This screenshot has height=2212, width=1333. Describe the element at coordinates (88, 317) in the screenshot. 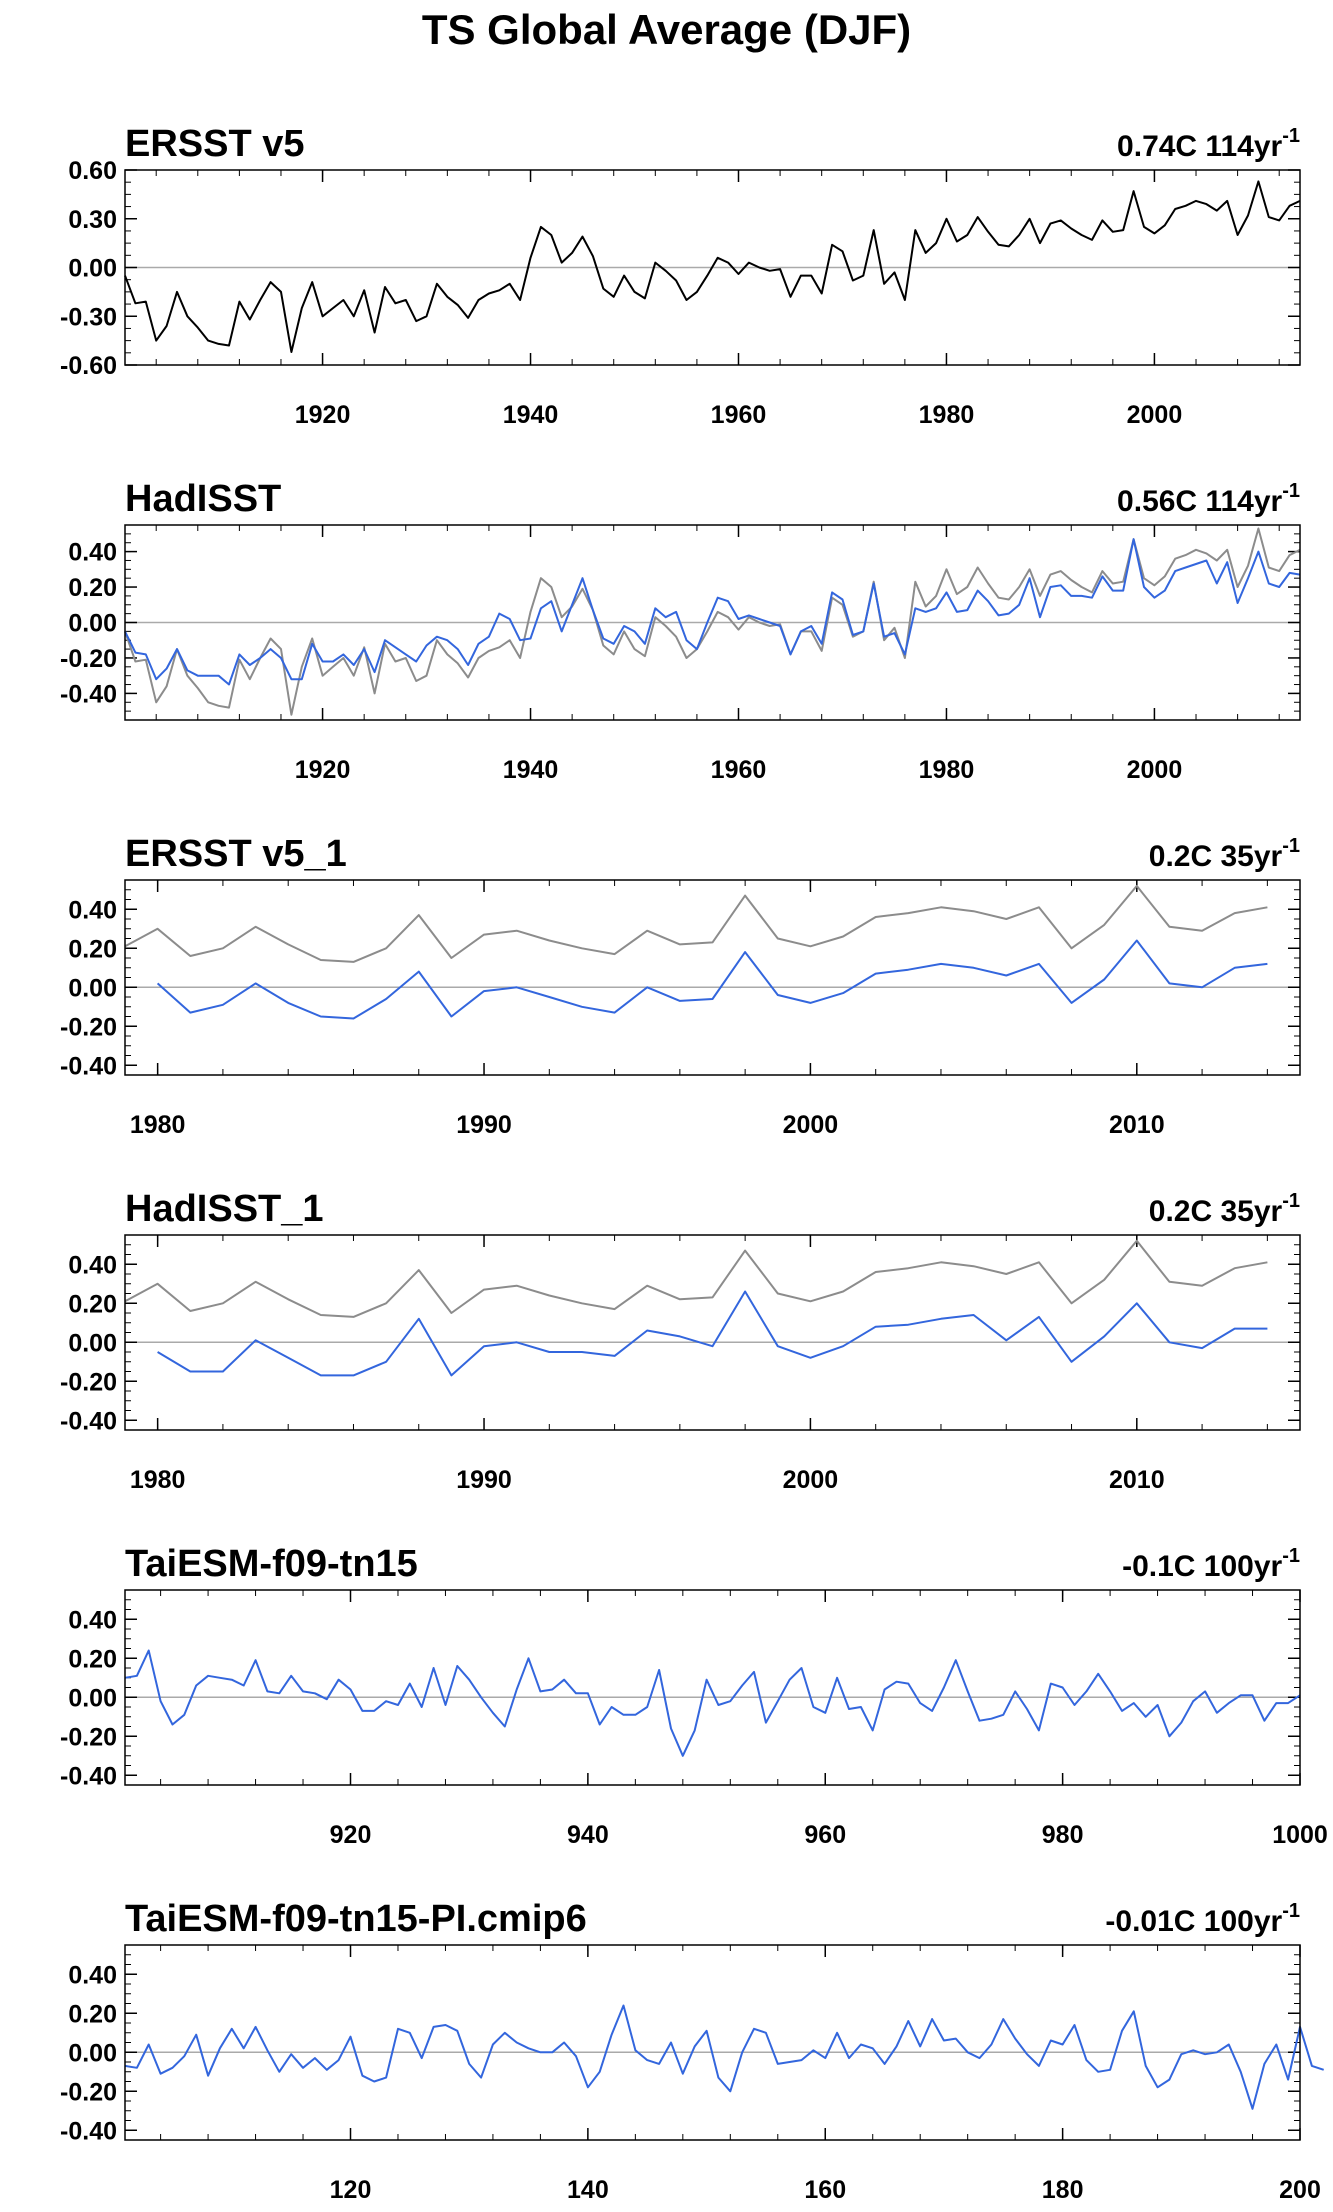

I see `y-tick-label: -0.30` at that location.